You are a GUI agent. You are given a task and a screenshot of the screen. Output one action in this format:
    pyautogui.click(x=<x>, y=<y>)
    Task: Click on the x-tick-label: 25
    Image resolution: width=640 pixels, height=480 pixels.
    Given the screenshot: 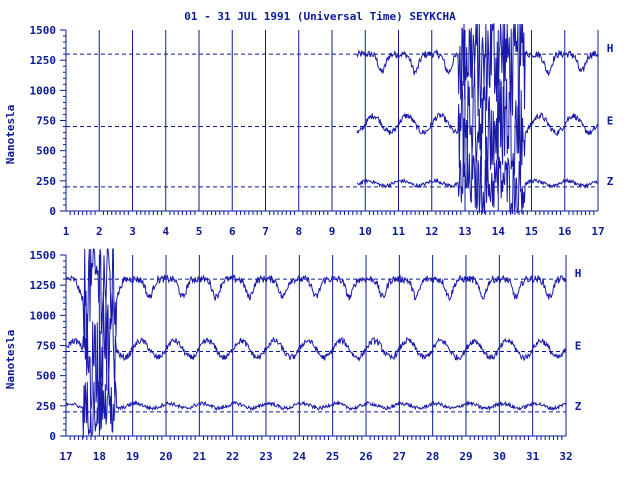 What is the action you would take?
    pyautogui.click(x=332, y=456)
    